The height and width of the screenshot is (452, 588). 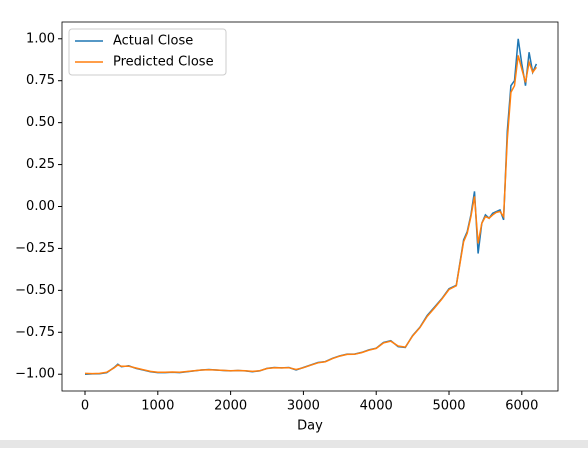 I want to click on legend-box, so click(x=147, y=52).